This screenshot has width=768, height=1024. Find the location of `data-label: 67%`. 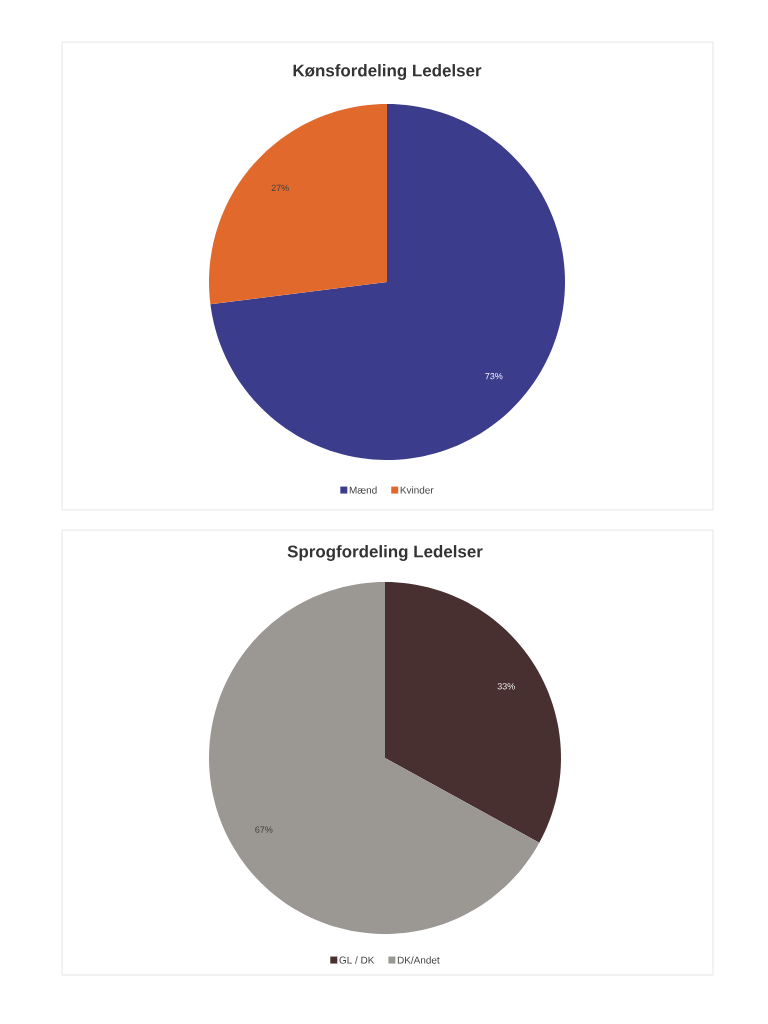

data-label: 67% is located at coordinates (264, 829).